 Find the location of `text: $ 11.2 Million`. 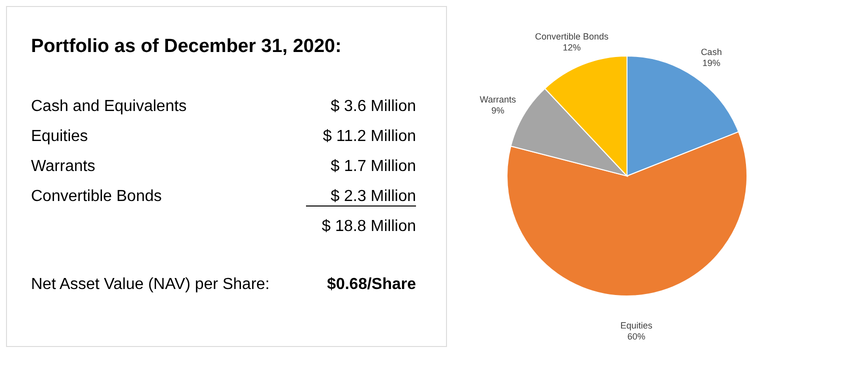

text: $ 11.2 Million is located at coordinates (369, 136).